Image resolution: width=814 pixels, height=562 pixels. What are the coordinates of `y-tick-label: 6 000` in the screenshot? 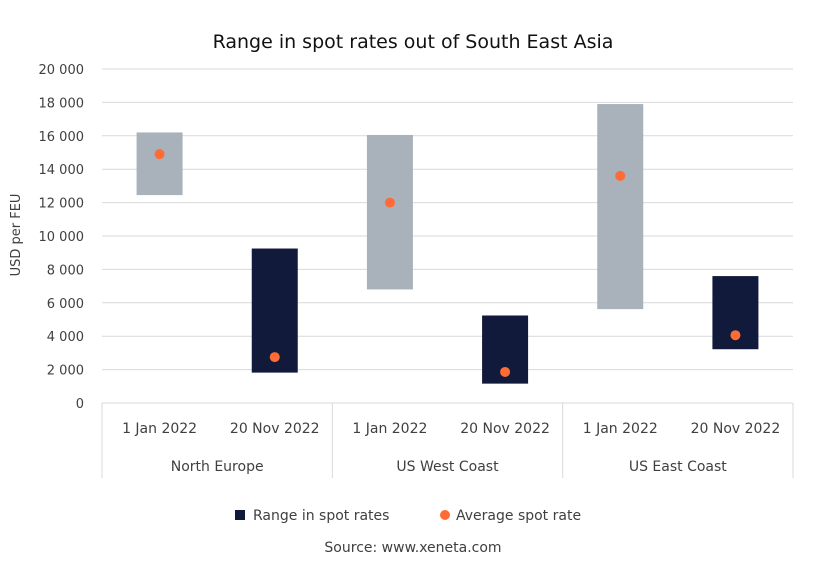 It's located at (65, 304).